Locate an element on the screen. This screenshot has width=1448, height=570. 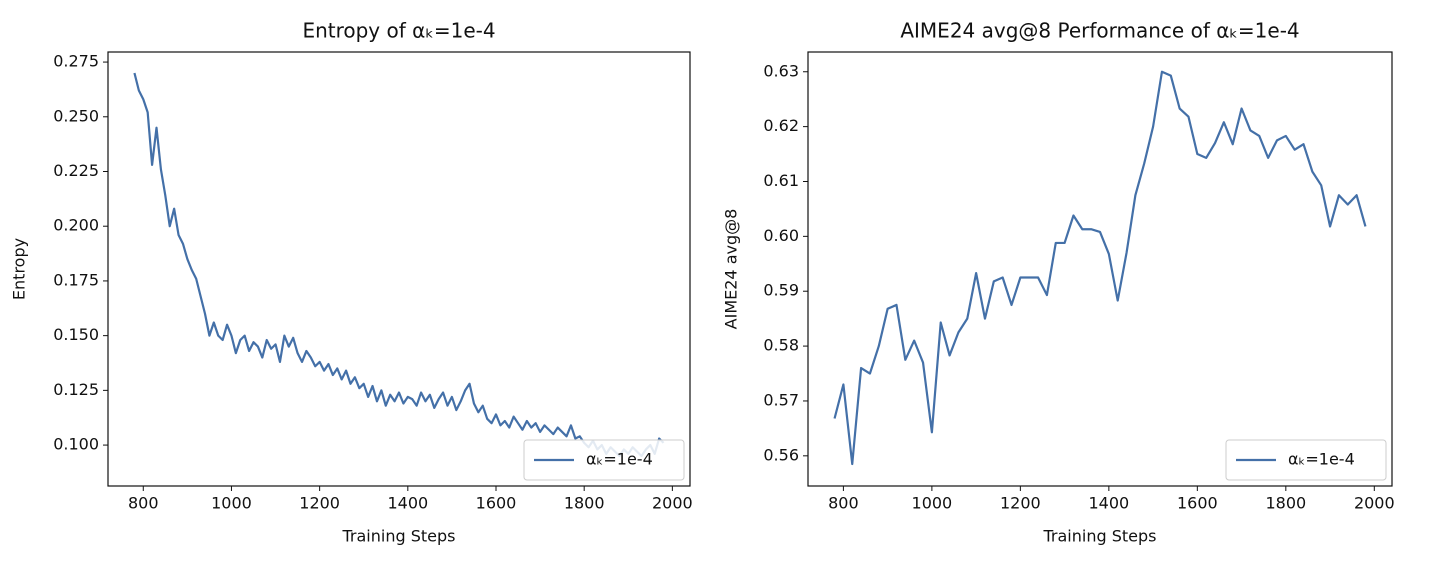
y-tick-label: 0.63 is located at coordinates (781, 70).